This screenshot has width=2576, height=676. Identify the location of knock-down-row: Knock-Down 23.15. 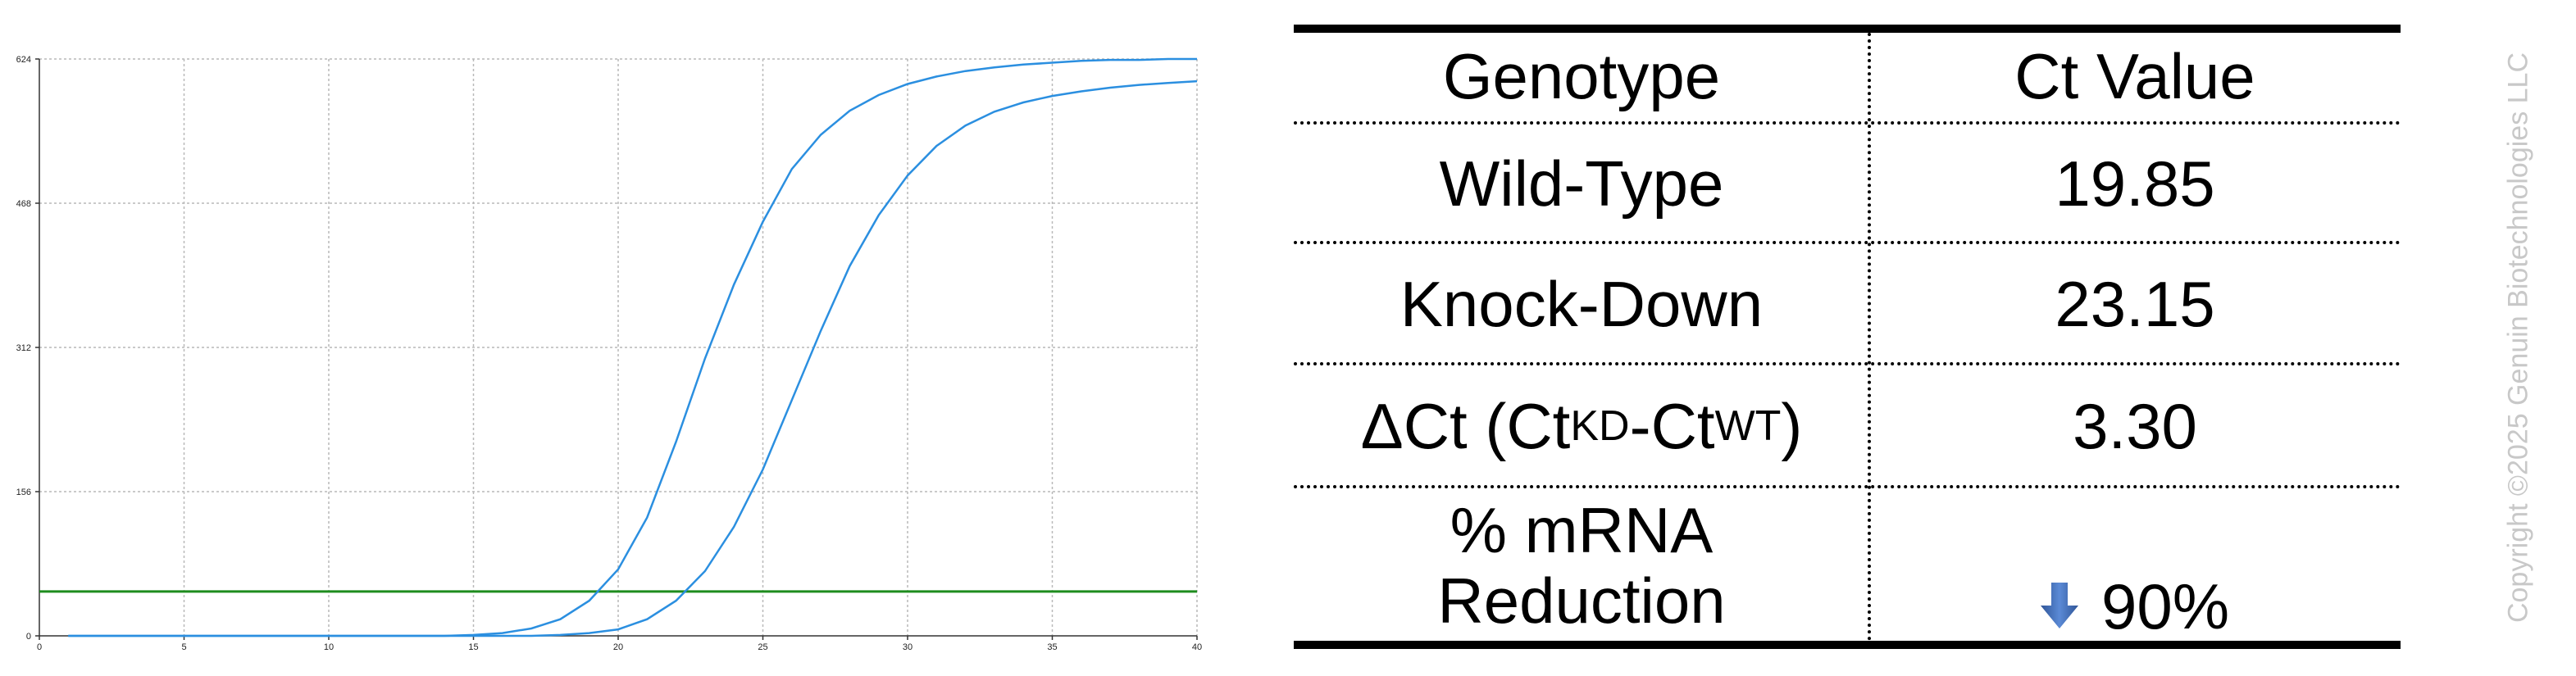
(1847, 303).